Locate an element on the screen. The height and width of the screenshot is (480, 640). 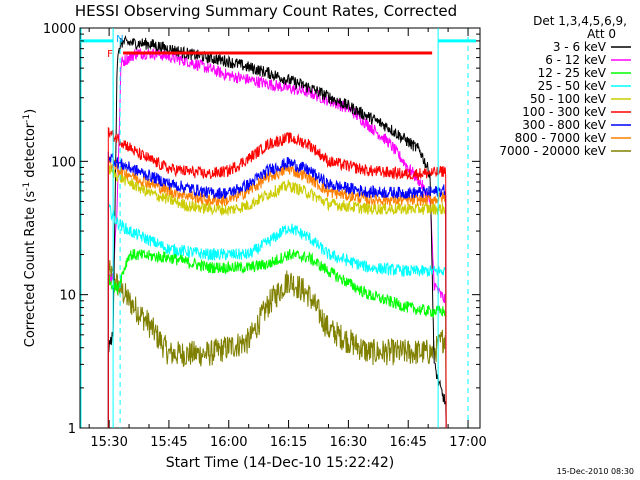
flare-flag-label: F is located at coordinates (110, 54).